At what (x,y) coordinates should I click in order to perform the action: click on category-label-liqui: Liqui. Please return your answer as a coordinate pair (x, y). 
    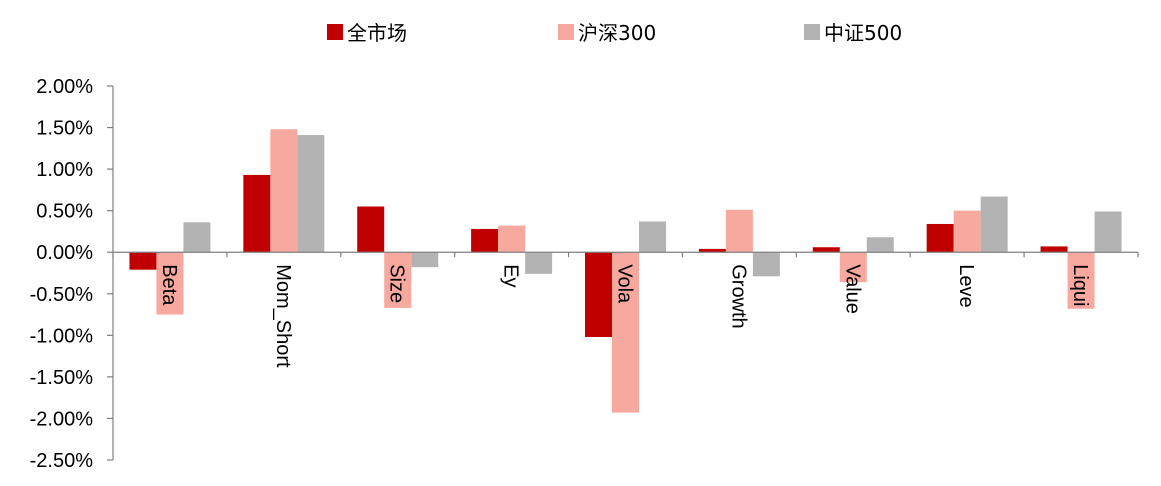
    Looking at the image, I should click on (1080, 285).